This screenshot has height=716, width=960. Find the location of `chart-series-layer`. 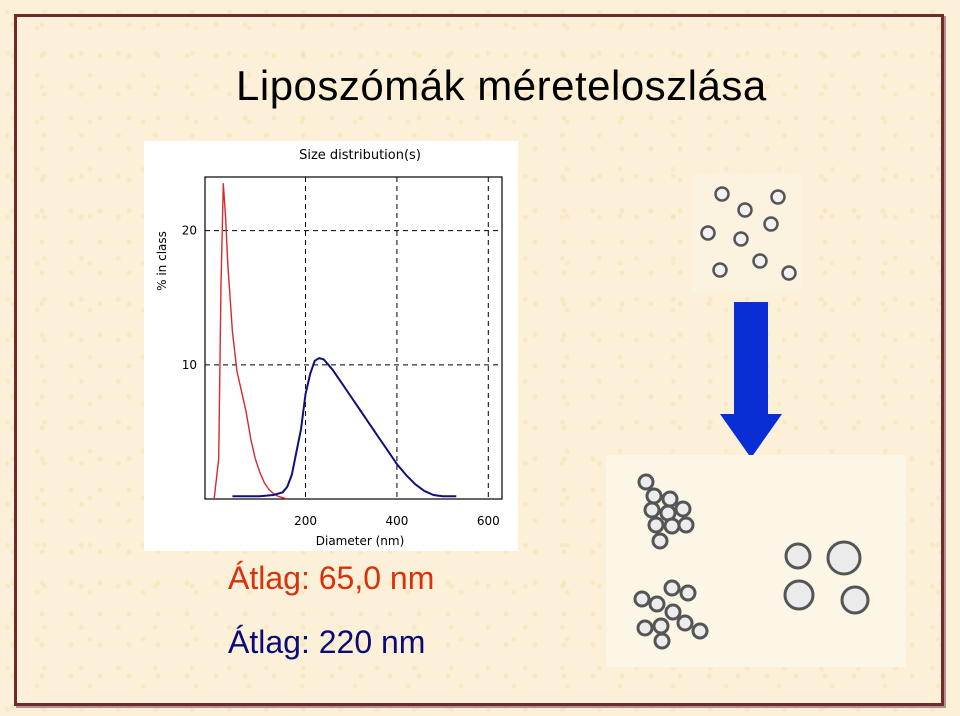

chart-series-layer is located at coordinates (335, 341).